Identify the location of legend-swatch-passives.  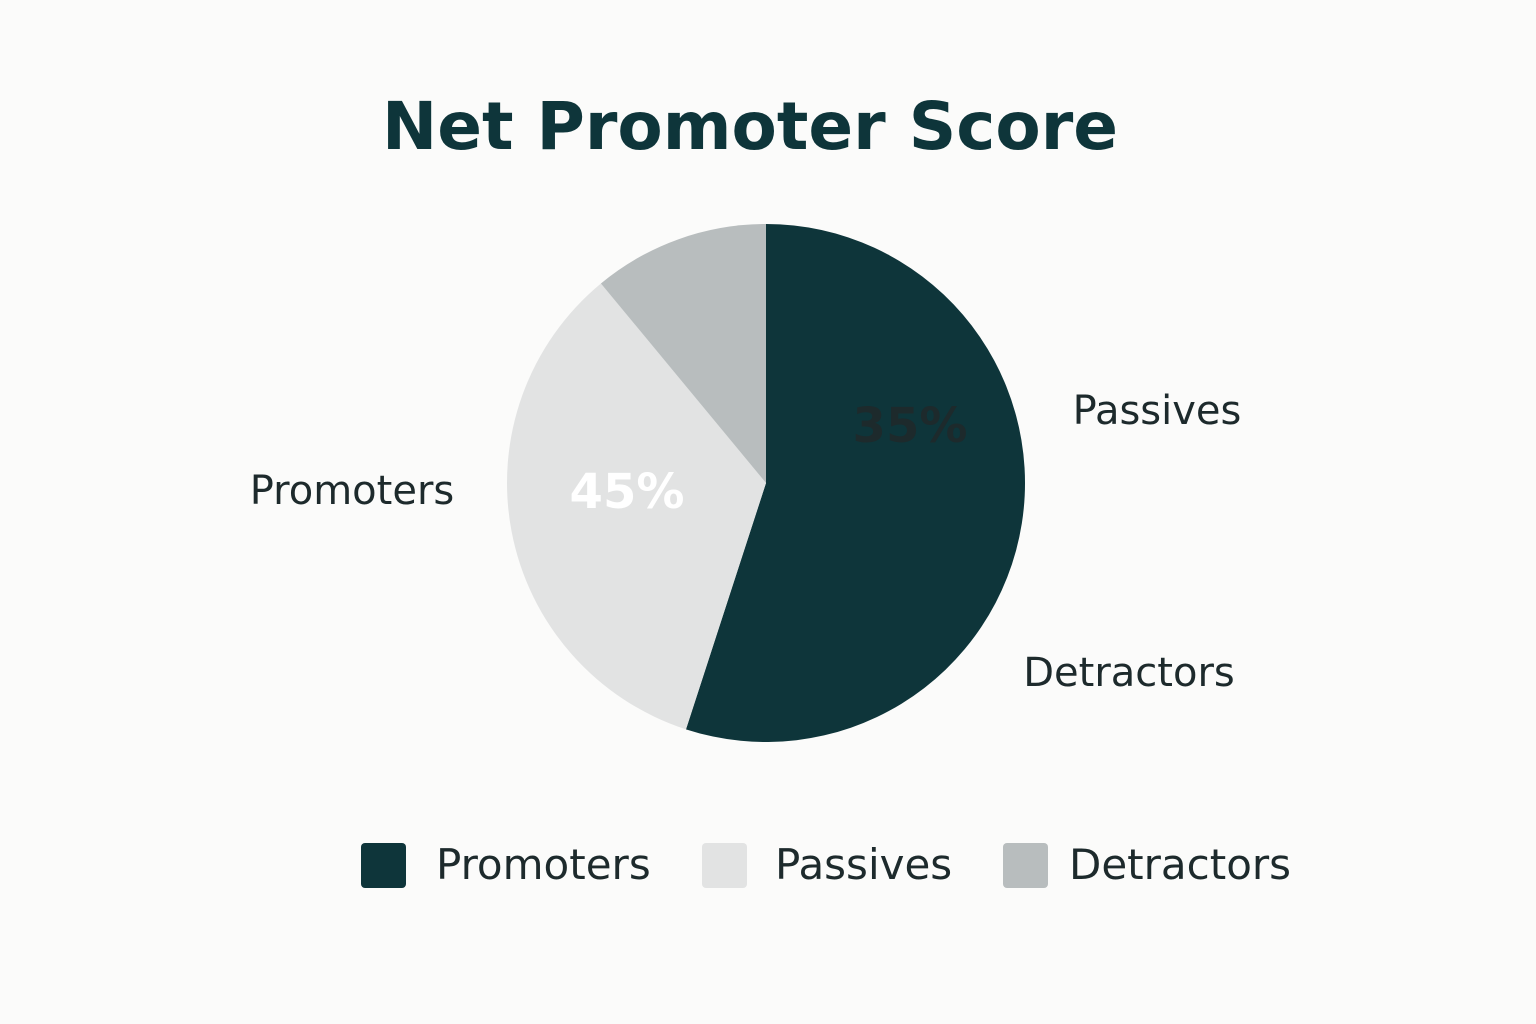
(724, 865).